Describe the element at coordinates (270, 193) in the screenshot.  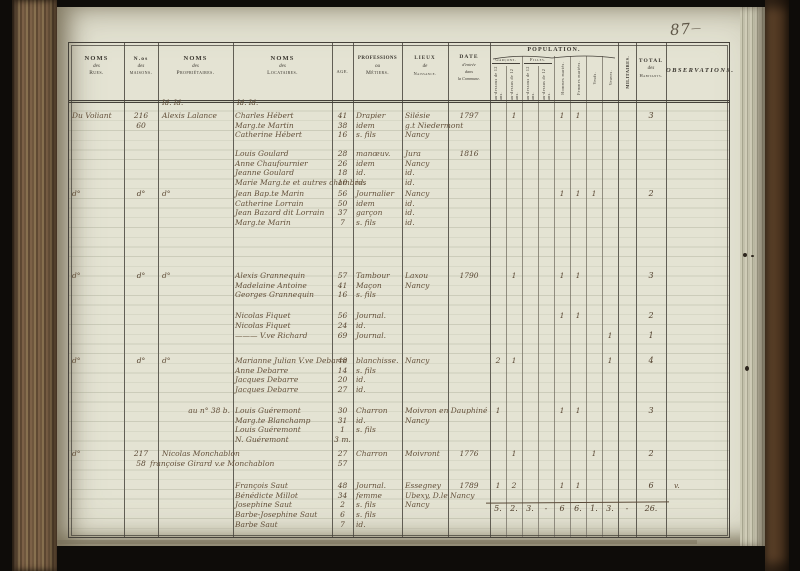
I see `person-name: Jean Bap.te Marin` at that location.